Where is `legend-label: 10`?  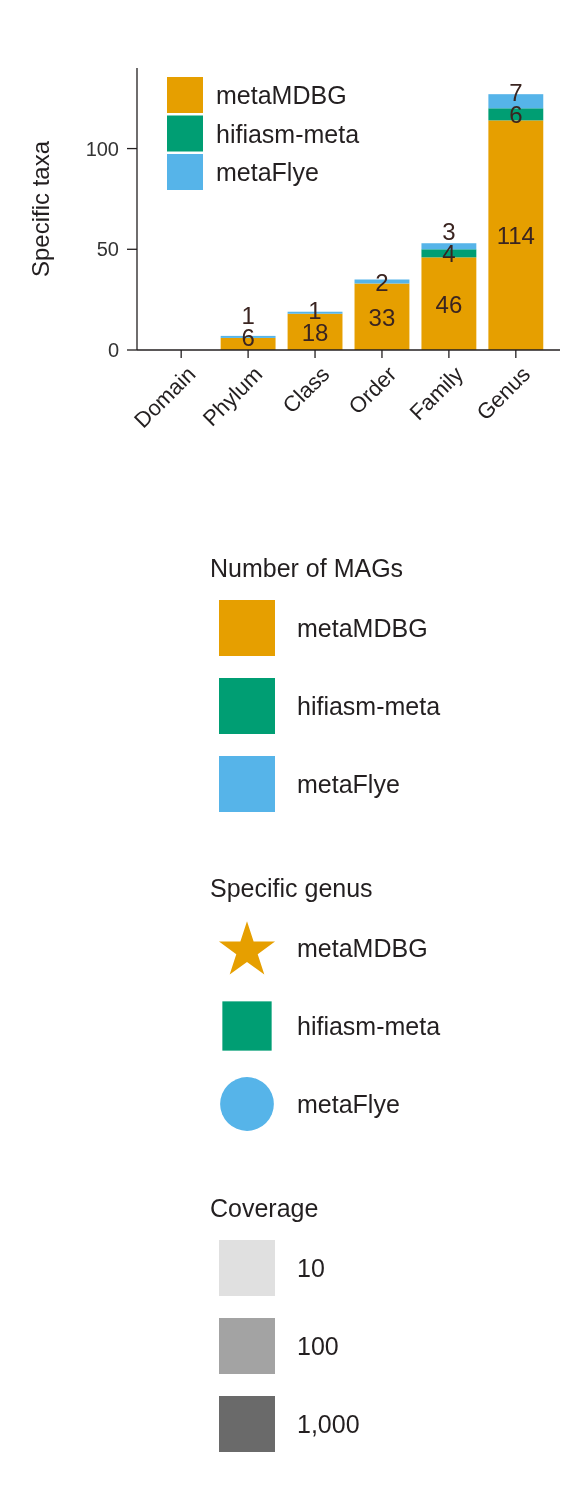
legend-label: 10 is located at coordinates (311, 1268).